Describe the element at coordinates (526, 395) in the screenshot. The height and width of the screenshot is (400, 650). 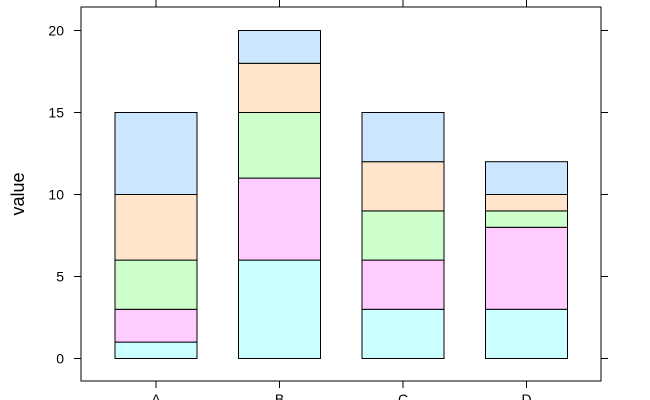
I see `x-tick-label: D` at that location.